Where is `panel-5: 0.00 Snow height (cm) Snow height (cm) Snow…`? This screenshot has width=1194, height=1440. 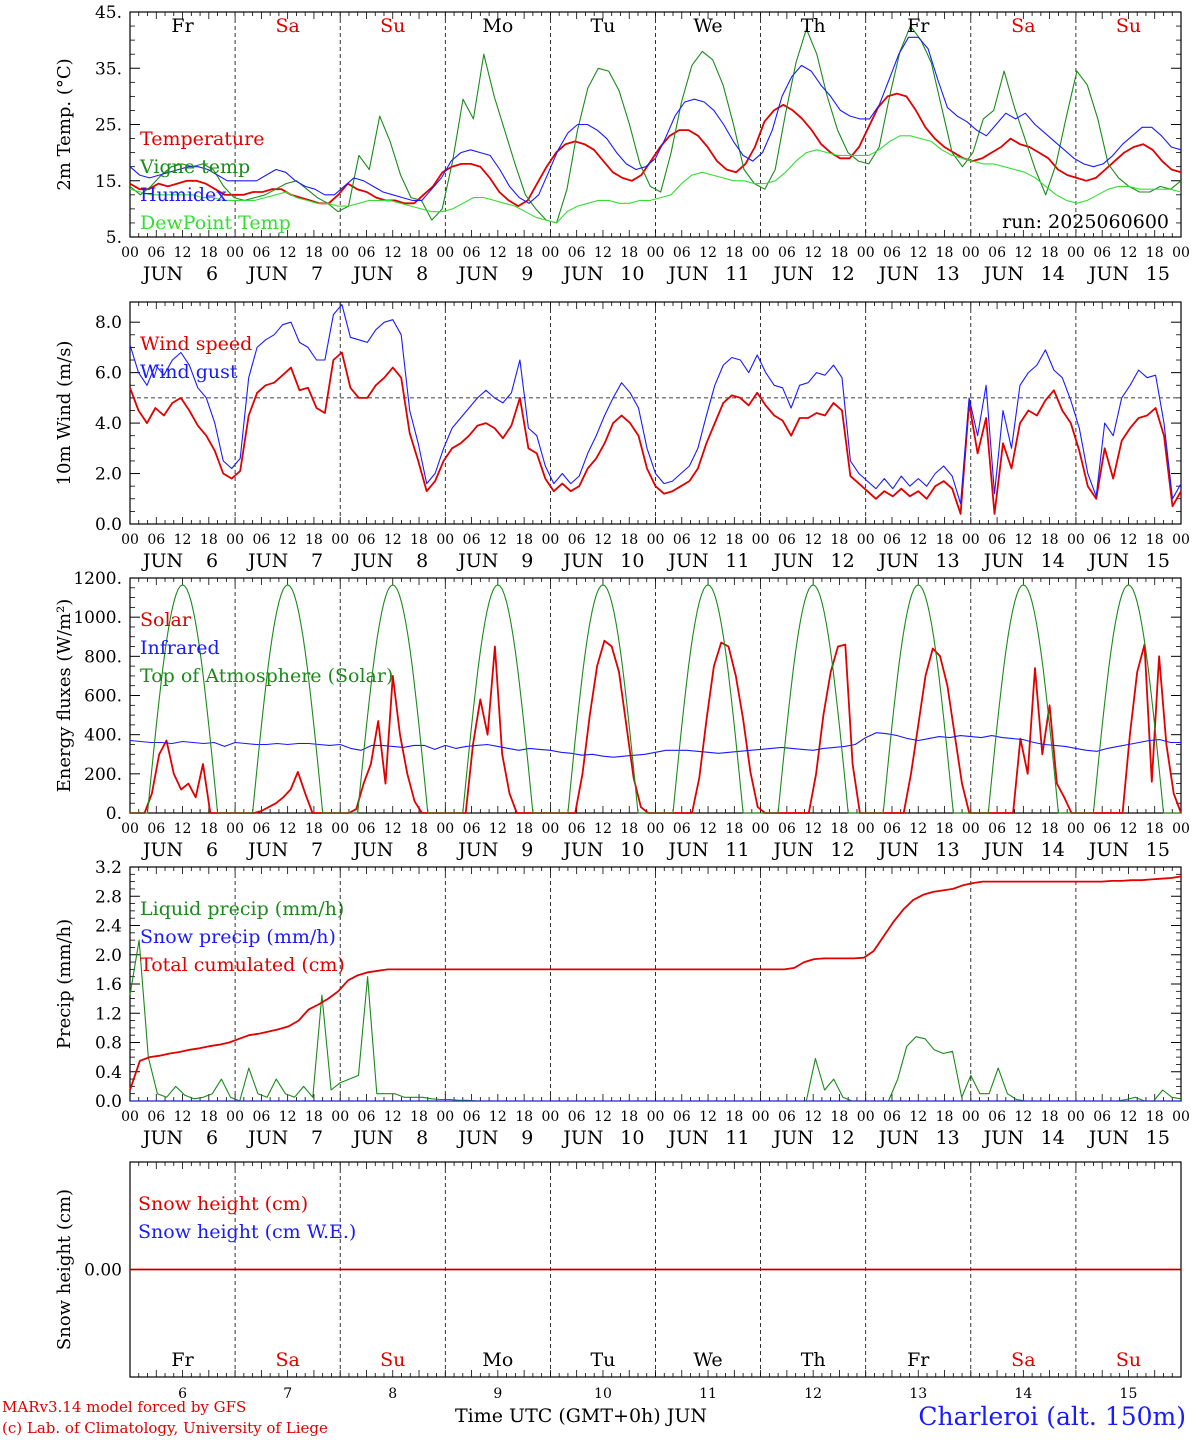 panel-5: 0.00 Snow height (cm) Snow height (cm) Snow… is located at coordinates (618, 1269).